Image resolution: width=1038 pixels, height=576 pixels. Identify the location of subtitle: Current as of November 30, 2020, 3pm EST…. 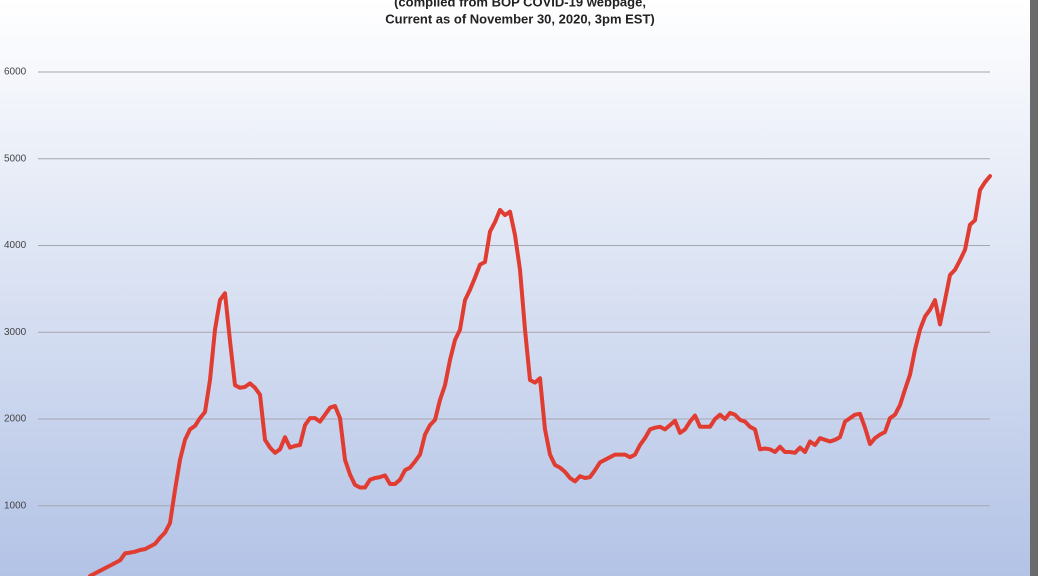
(519, 18).